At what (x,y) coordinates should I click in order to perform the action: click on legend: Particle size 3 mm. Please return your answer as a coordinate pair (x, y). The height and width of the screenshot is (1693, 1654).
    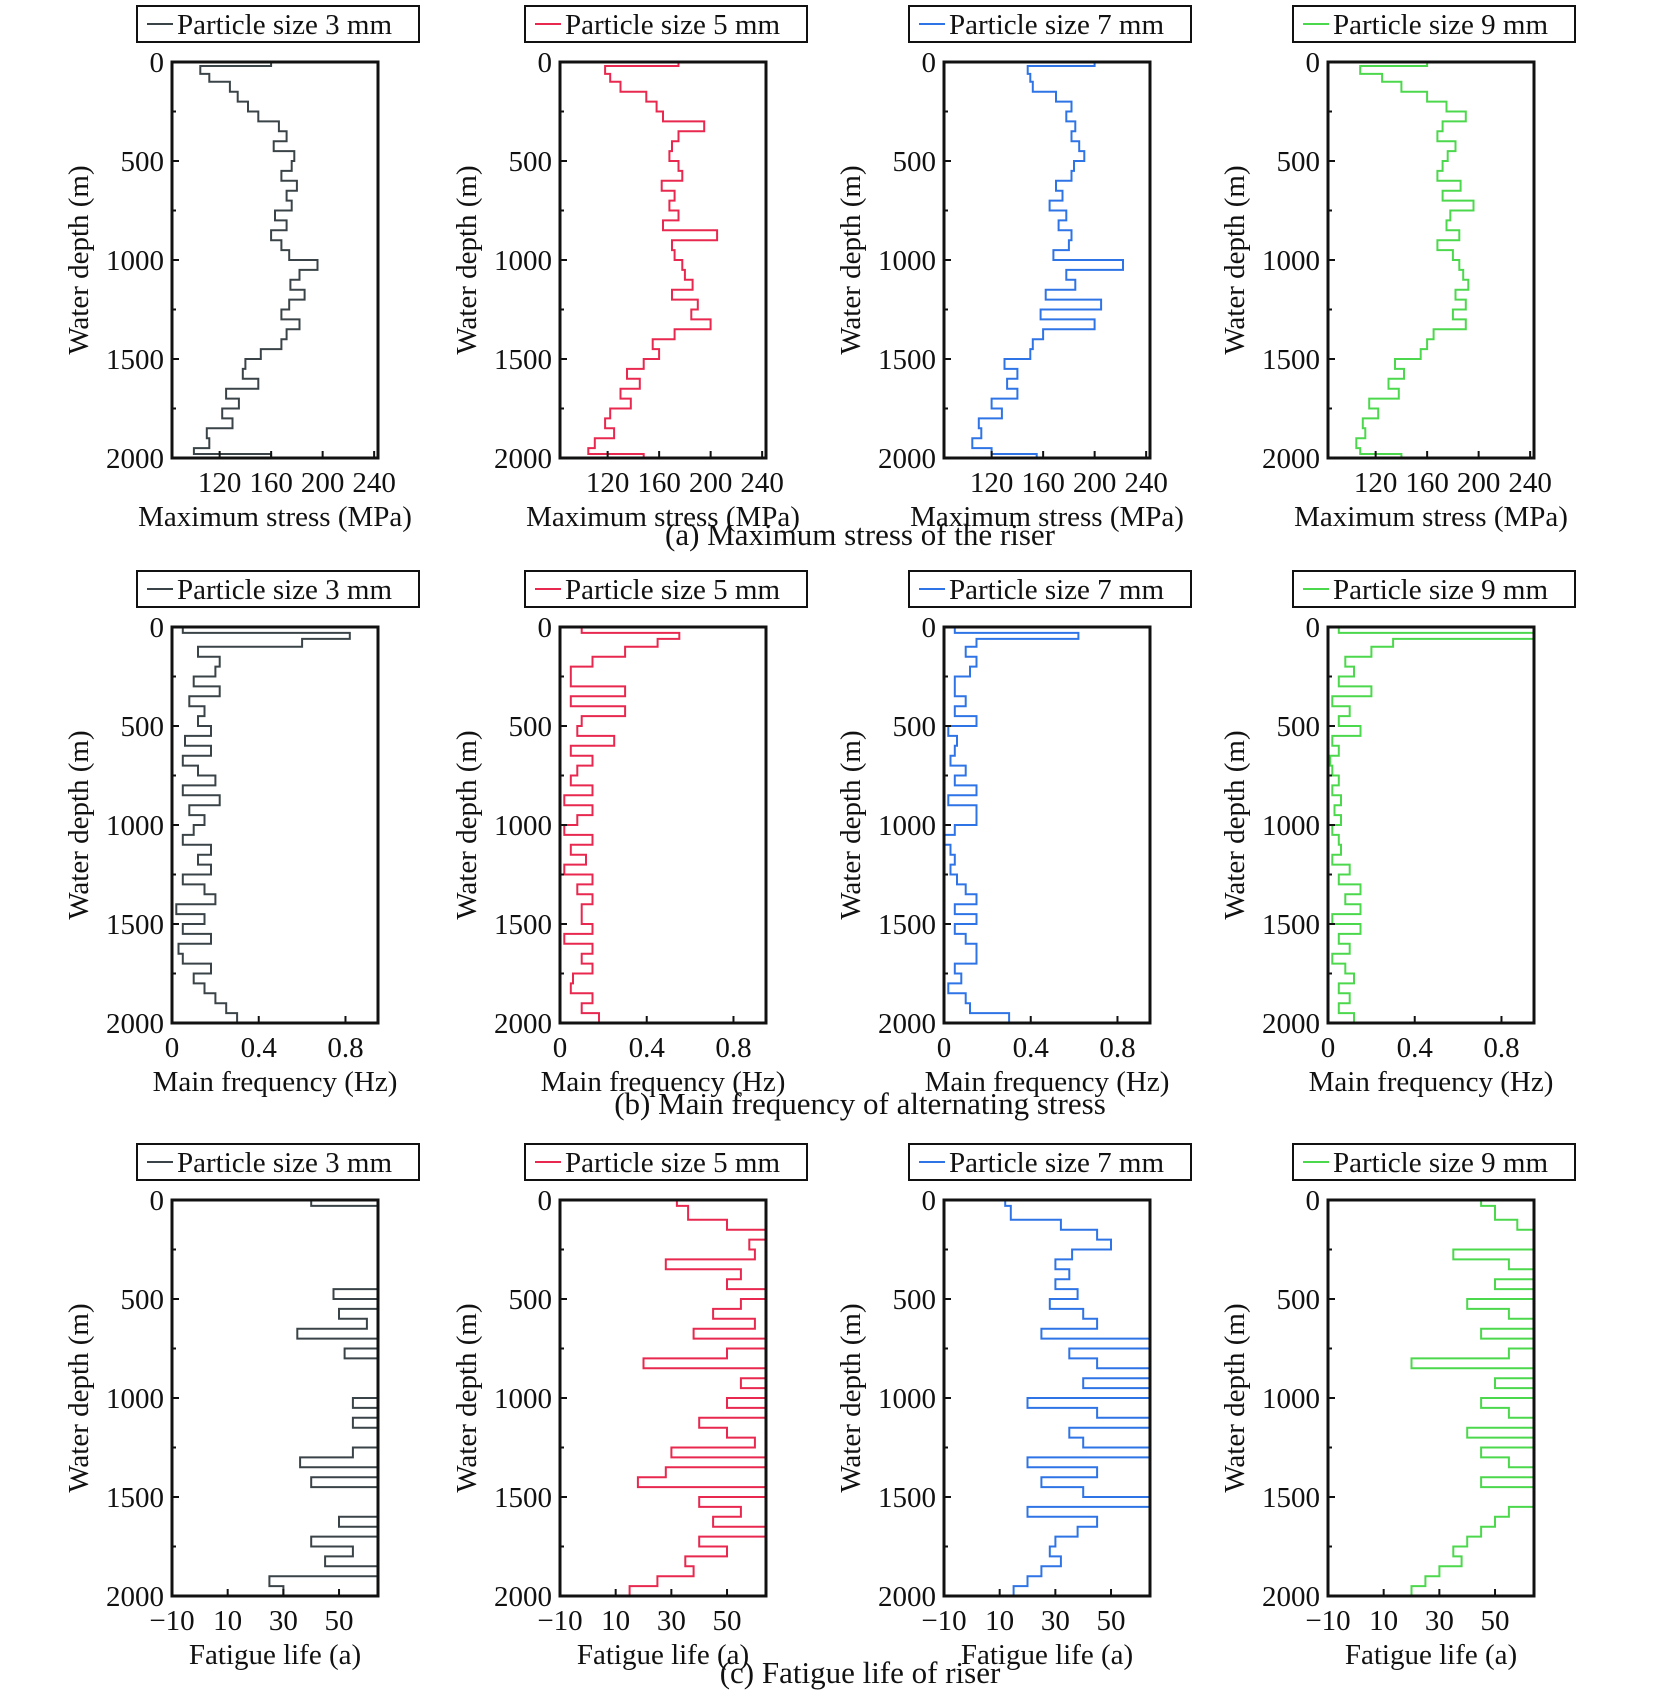
    Looking at the image, I should click on (278, 24).